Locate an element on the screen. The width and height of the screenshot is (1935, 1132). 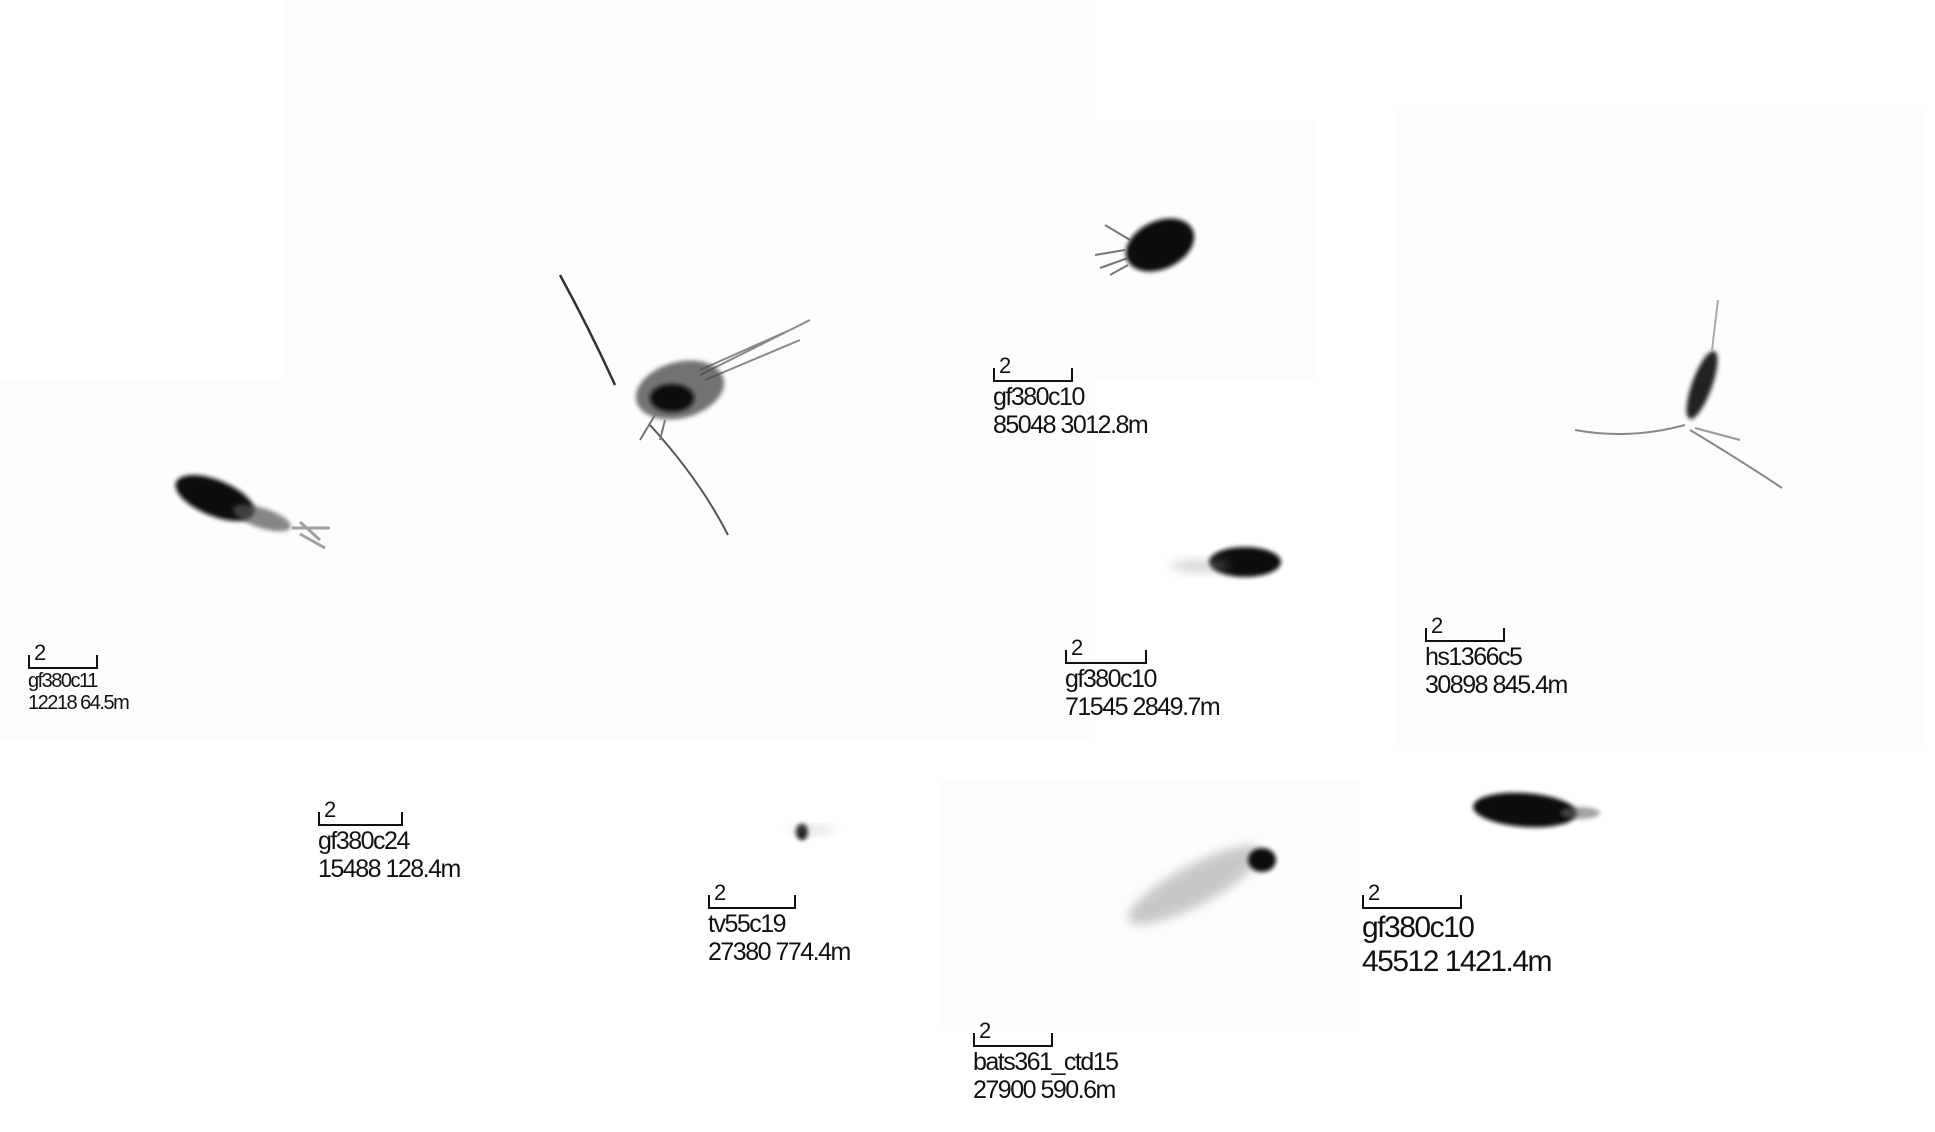
specimen-label-g: 2 bats361_ctd15 27900 590.6m is located at coordinates (1046, 1062).